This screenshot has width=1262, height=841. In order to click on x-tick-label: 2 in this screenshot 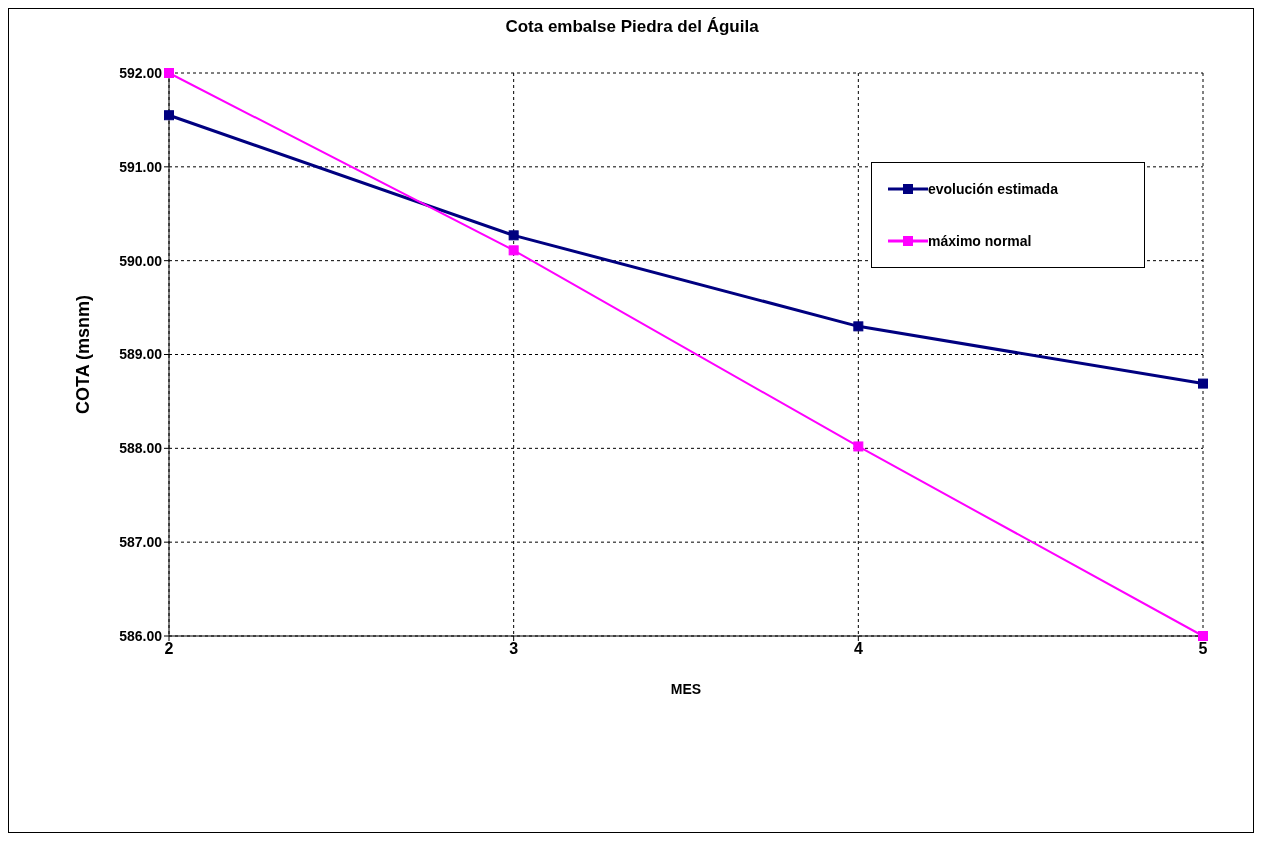, I will do `click(169, 649)`.